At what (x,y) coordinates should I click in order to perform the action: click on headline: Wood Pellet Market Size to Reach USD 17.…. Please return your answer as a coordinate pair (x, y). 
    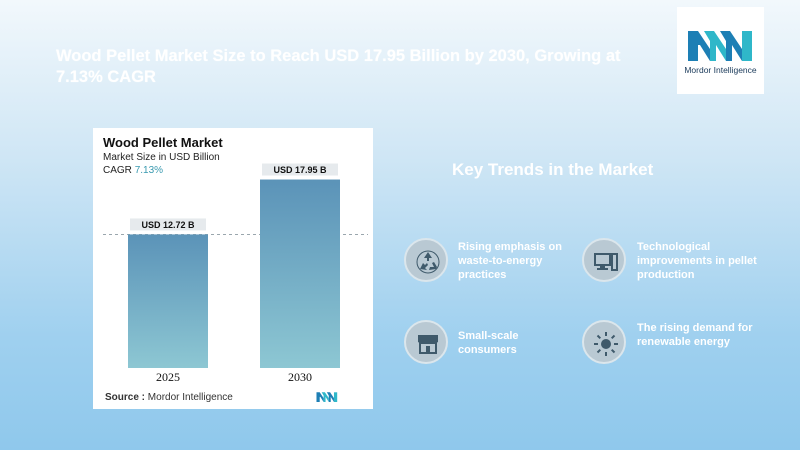
    Looking at the image, I should click on (338, 66).